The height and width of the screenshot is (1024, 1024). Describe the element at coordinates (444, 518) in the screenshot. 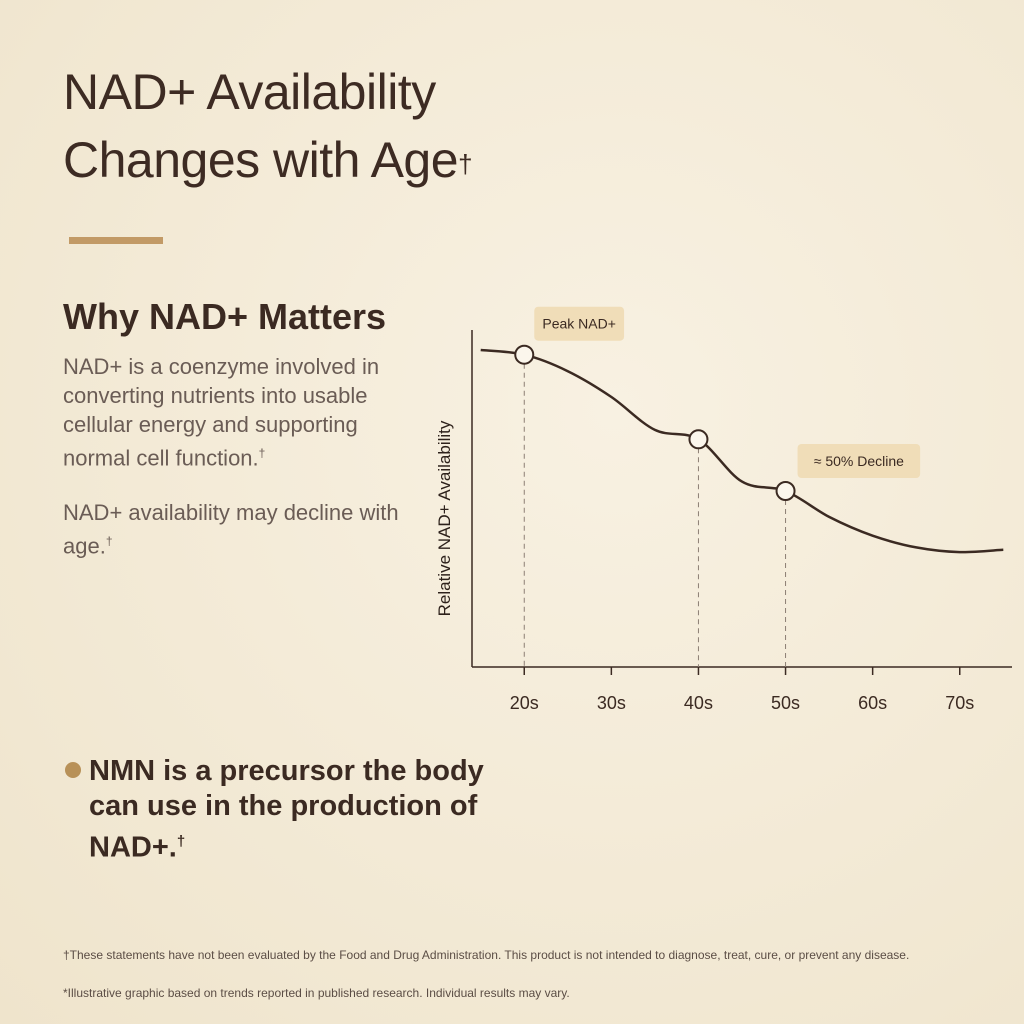

I see `y-axis-title: Relative NAD+ Availability` at that location.